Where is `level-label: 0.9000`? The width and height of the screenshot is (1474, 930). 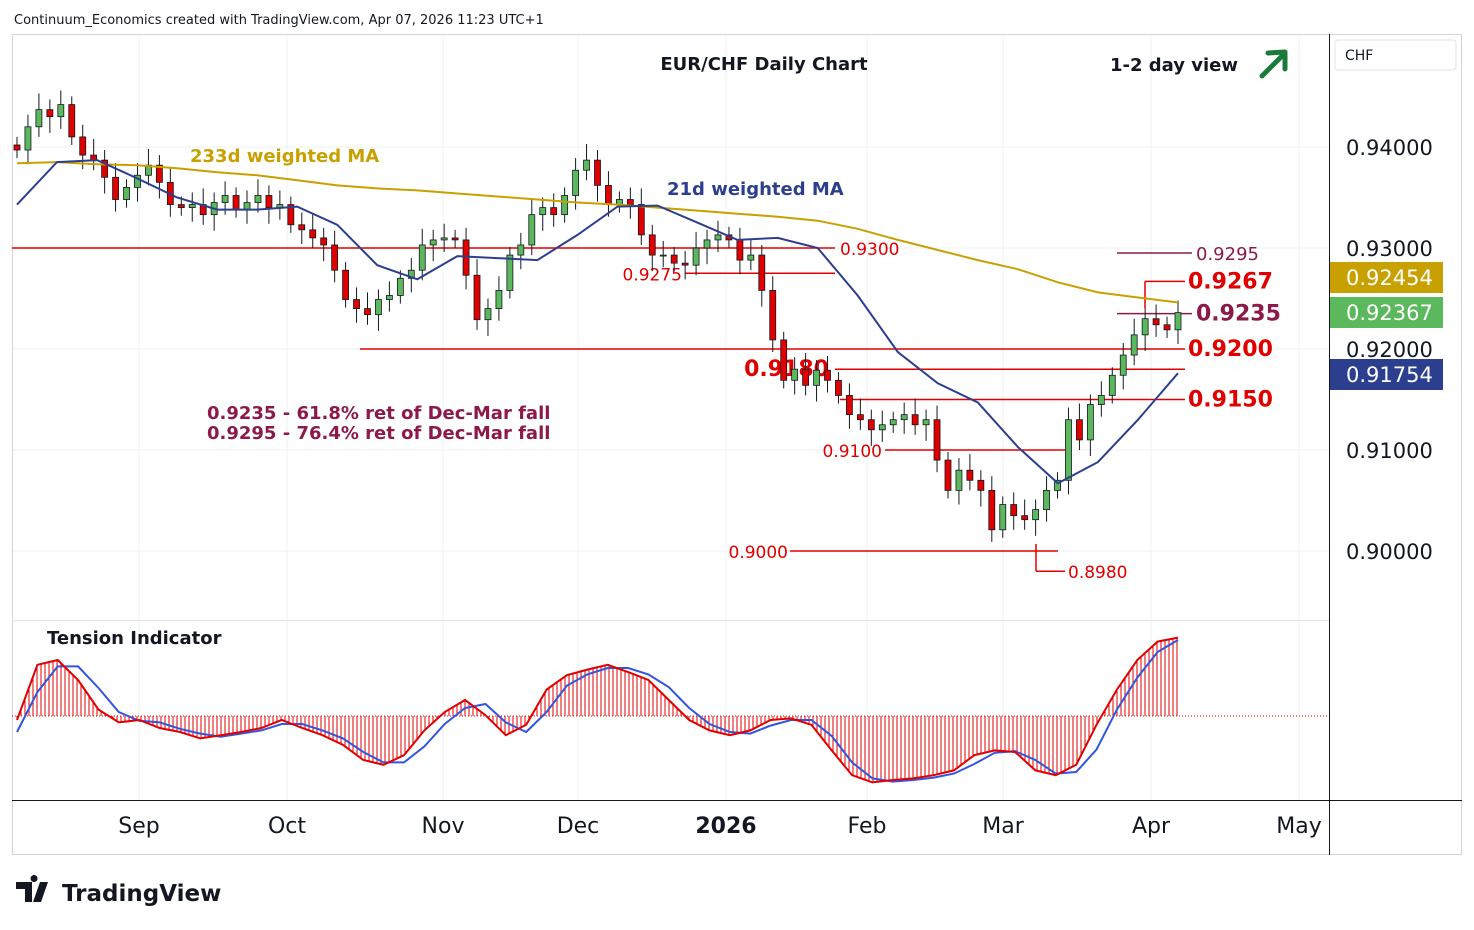 level-label: 0.9000 is located at coordinates (758, 553).